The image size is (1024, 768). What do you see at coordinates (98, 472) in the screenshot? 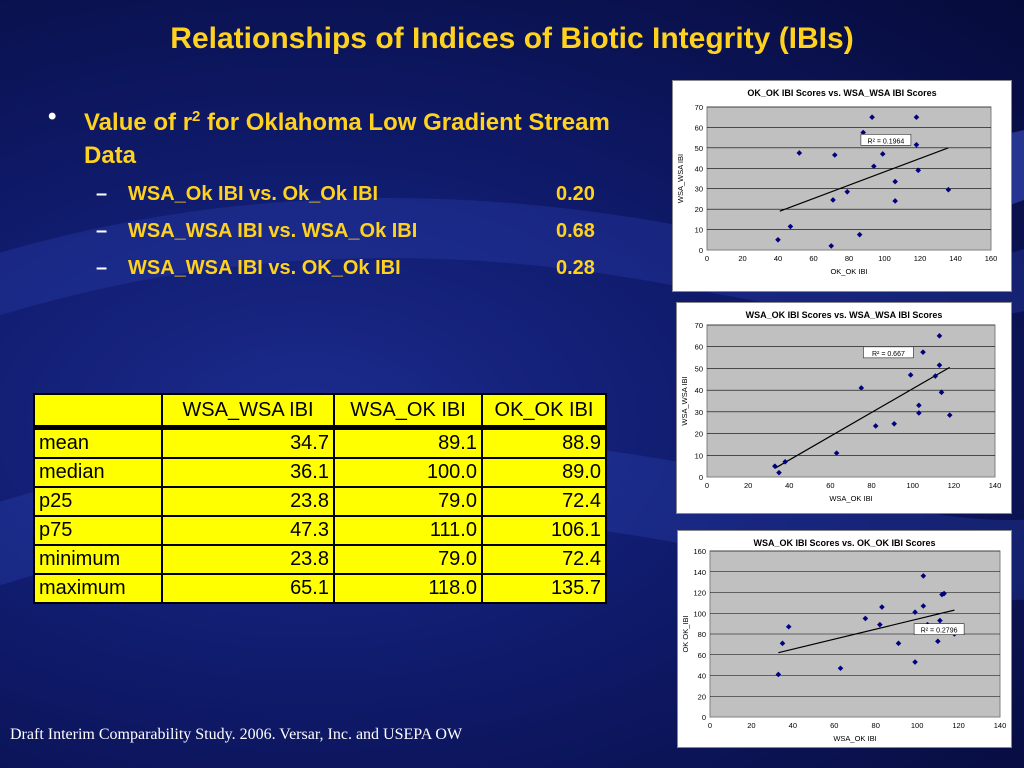
I see `row-label: median` at bounding box center [98, 472].